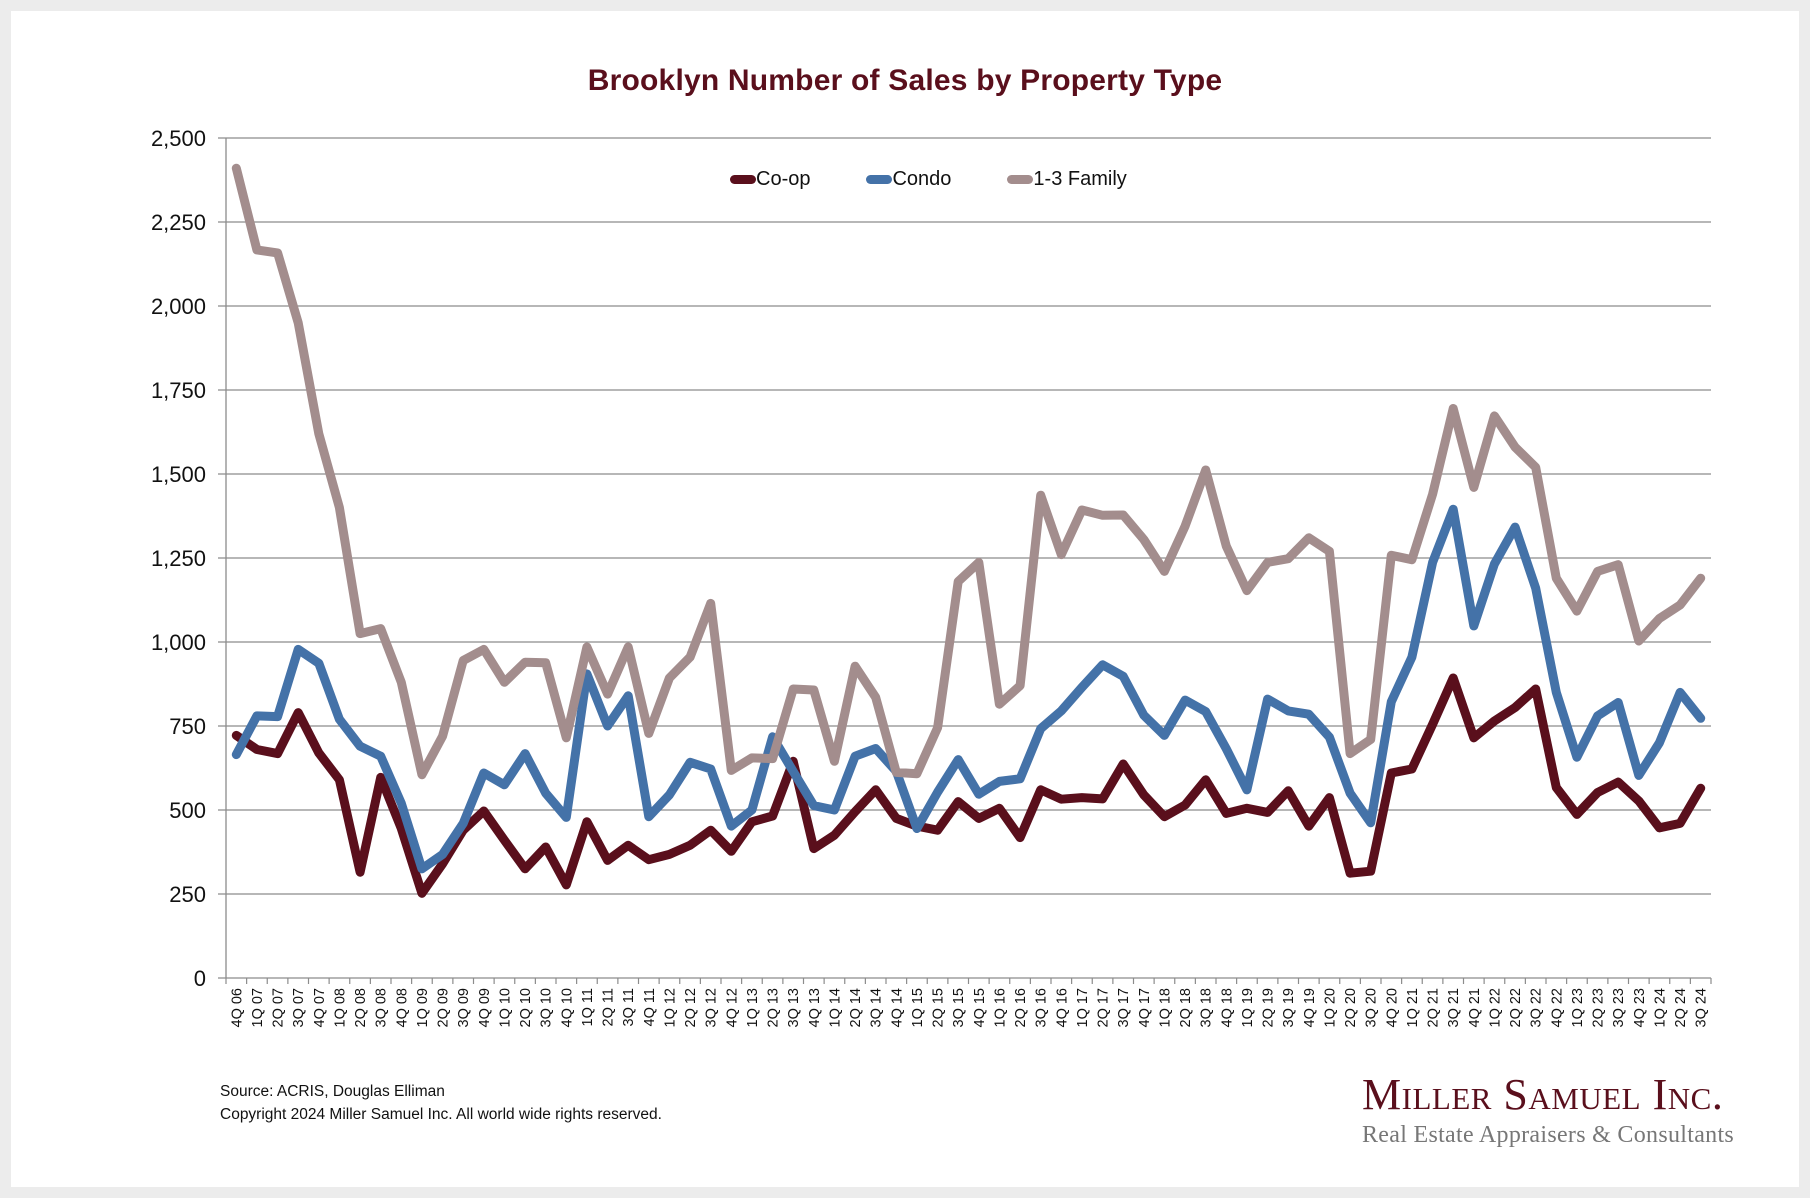 This screenshot has width=1810, height=1198. Describe the element at coordinates (1392, 1008) in the screenshot. I see `x-tick-label: 4Q 20` at that location.